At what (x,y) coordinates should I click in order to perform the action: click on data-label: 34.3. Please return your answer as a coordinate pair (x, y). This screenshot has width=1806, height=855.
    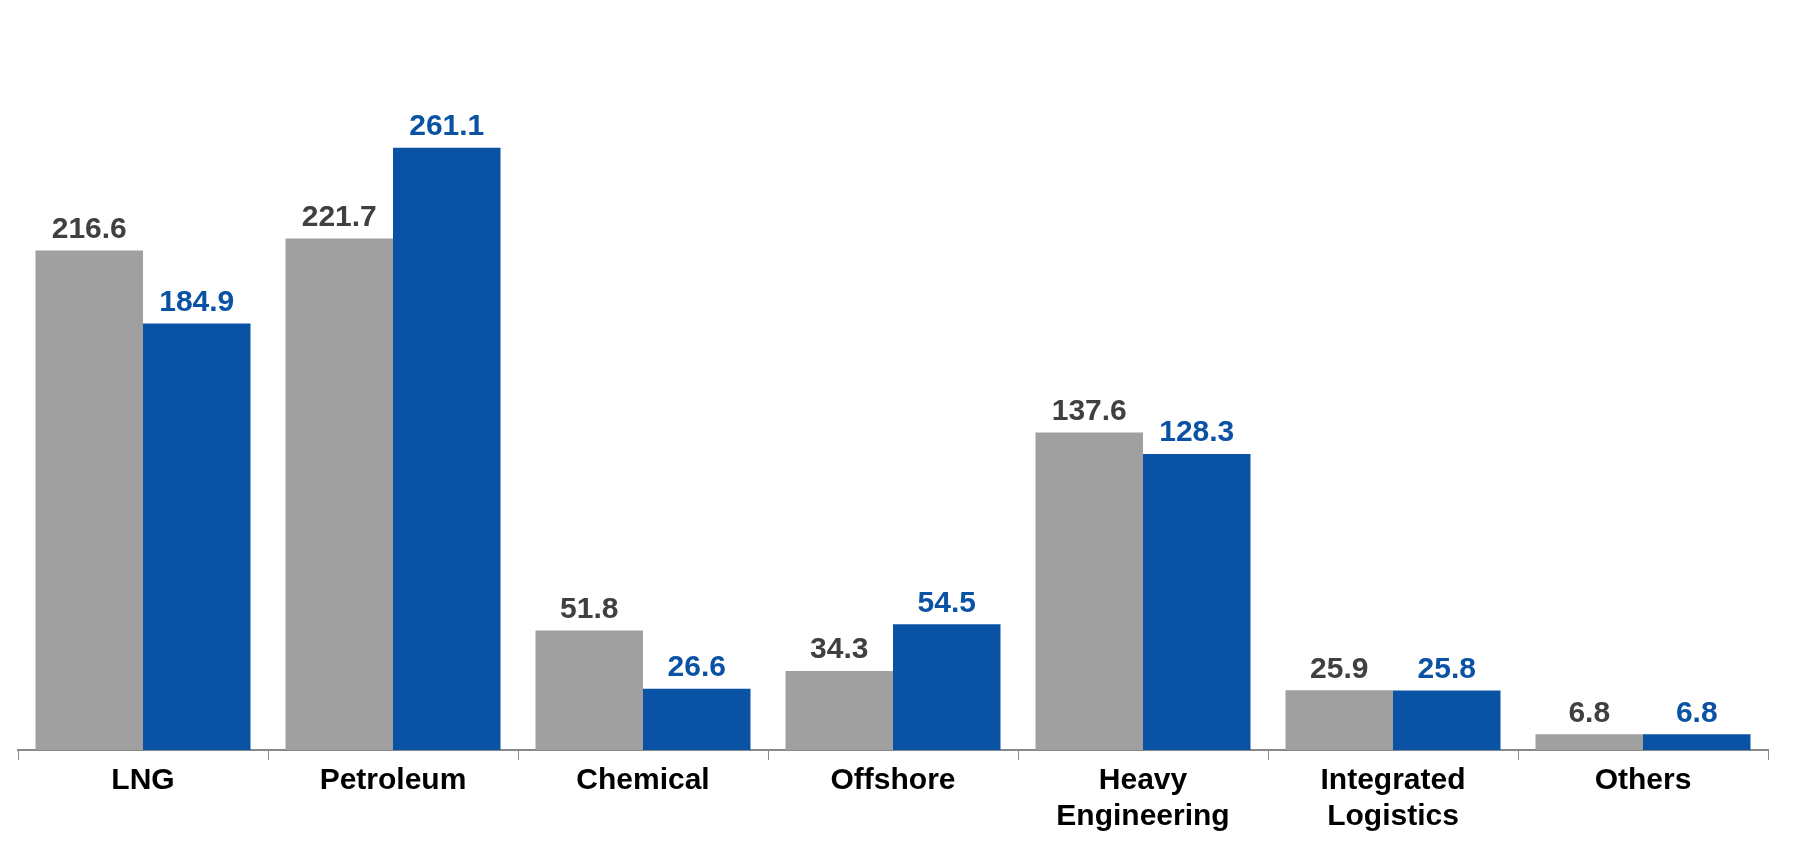
    Looking at the image, I should click on (839, 648).